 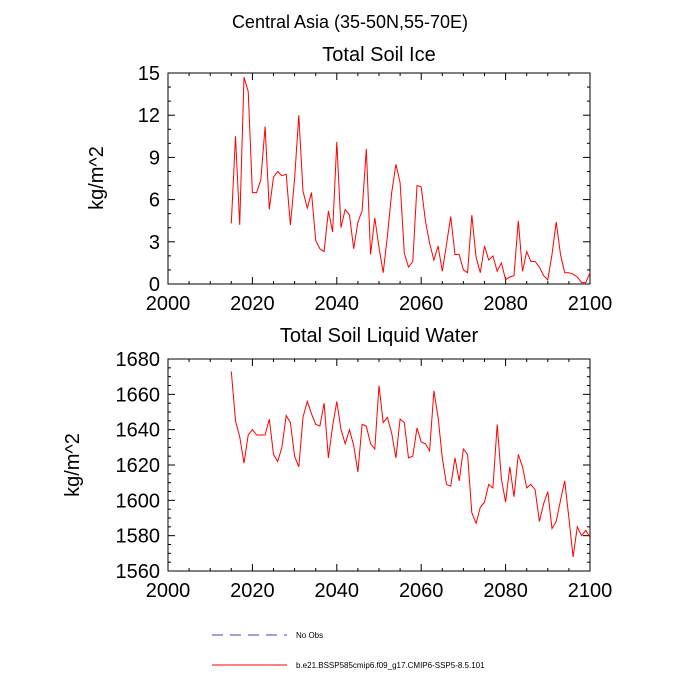 I want to click on y-tick-label: 1640, so click(x=138, y=431).